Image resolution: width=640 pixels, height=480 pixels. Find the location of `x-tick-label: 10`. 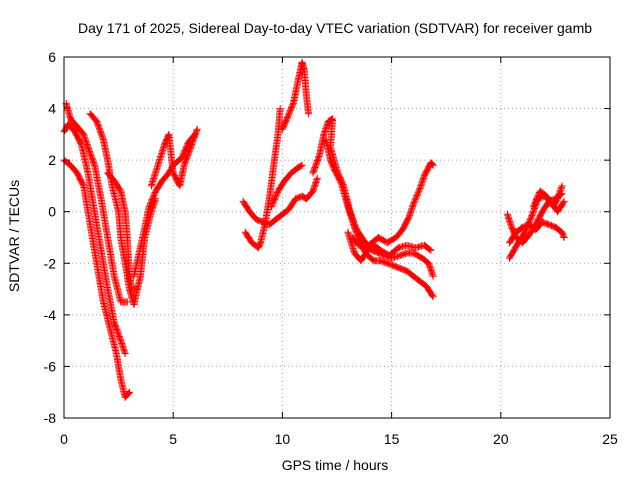

x-tick-label: 10 is located at coordinates (283, 439).